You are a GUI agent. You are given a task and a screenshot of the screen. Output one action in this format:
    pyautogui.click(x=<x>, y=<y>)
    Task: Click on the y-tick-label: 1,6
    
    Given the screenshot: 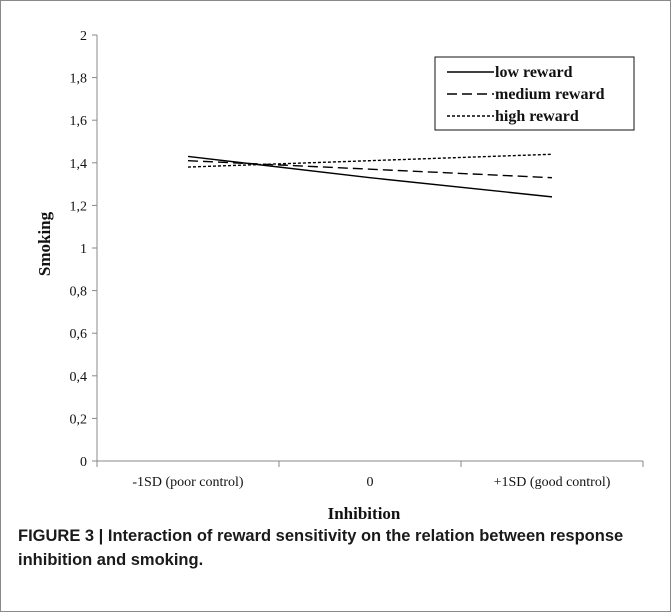 What is the action you would take?
    pyautogui.click(x=79, y=121)
    